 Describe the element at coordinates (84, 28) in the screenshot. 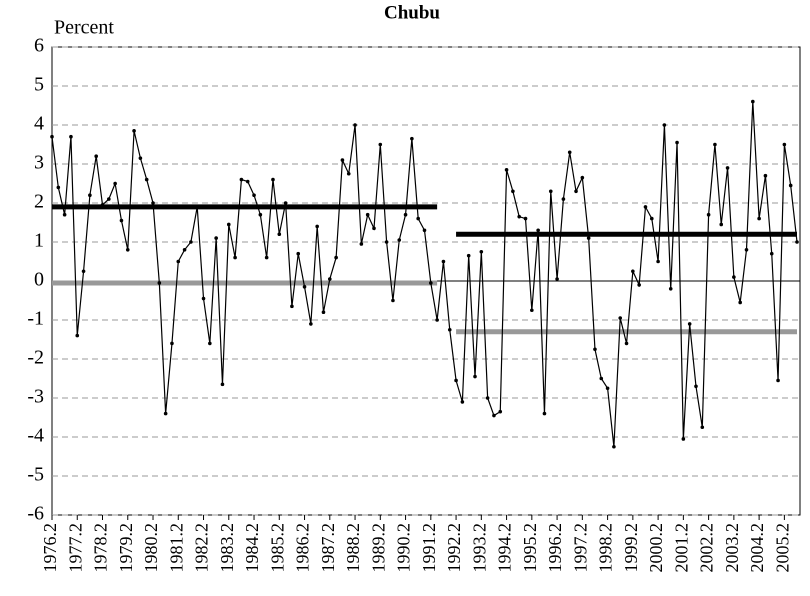

I see `y-axis-label: Percent` at that location.